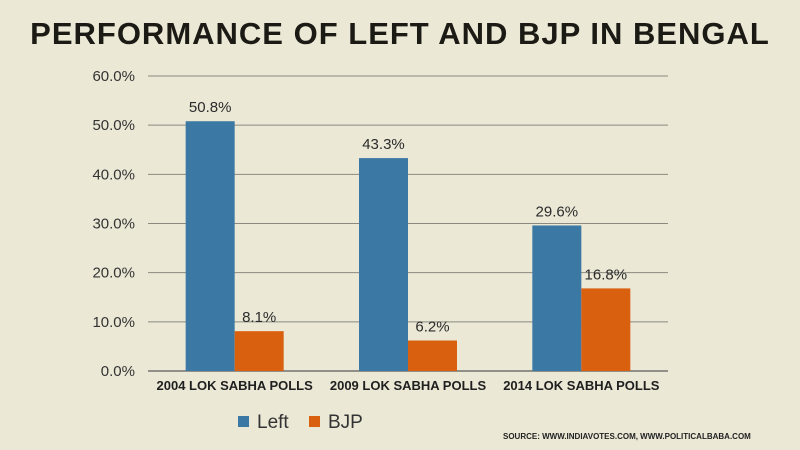 The width and height of the screenshot is (800, 450). Describe the element at coordinates (606, 274) in the screenshot. I see `data-label-bjp-3: 16.8%` at that location.